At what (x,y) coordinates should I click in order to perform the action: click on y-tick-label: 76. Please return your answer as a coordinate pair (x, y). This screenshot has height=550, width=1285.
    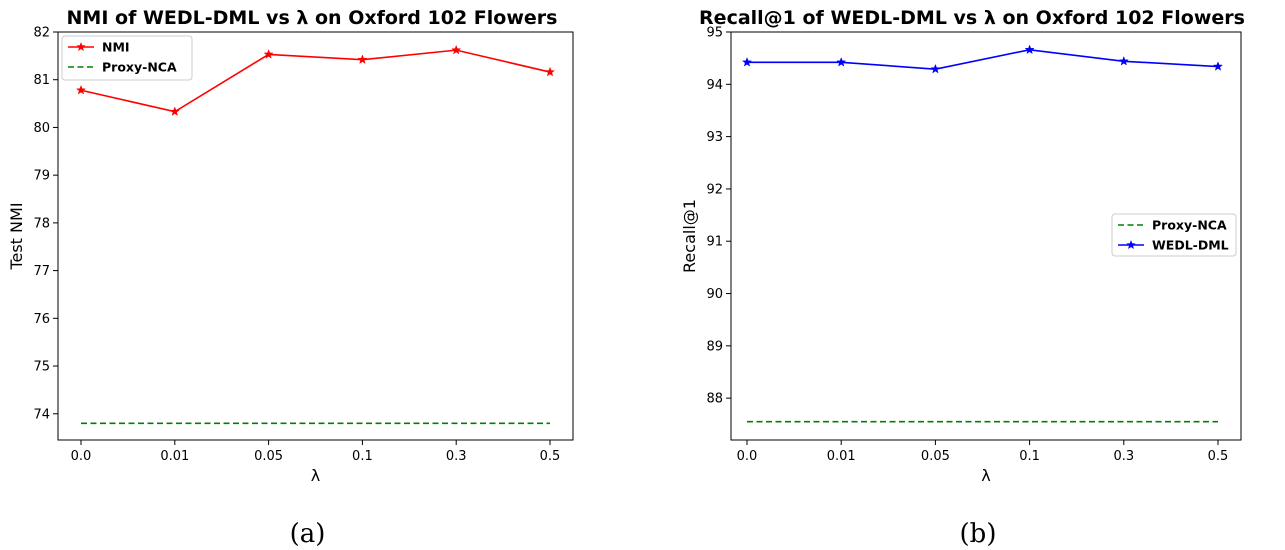
    Looking at the image, I should click on (41, 319).